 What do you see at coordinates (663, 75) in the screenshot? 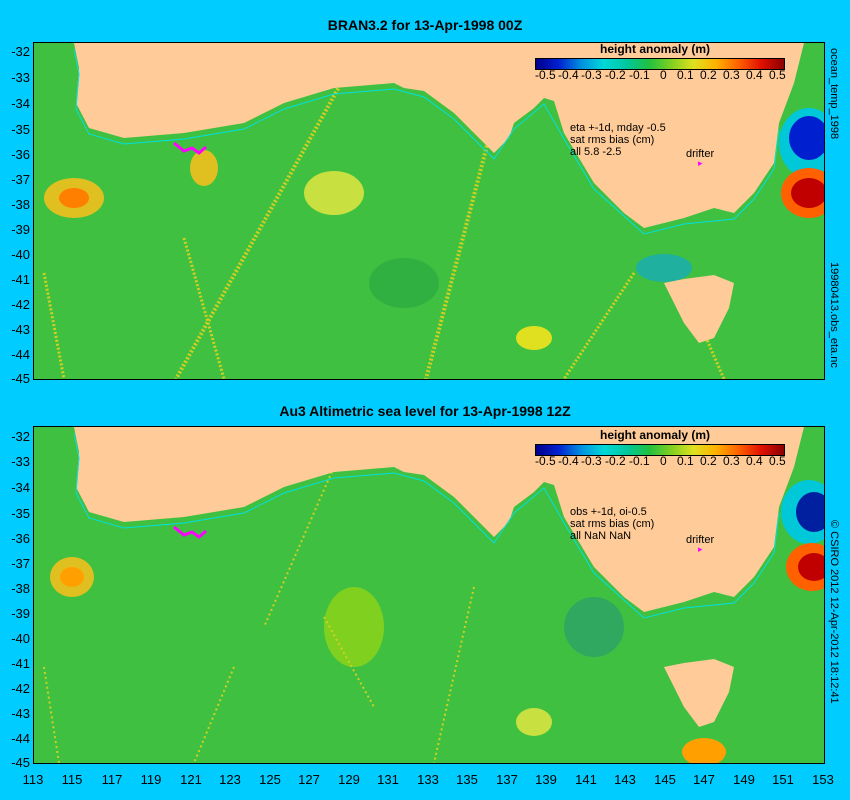
I see `legend-tick: 0` at bounding box center [663, 75].